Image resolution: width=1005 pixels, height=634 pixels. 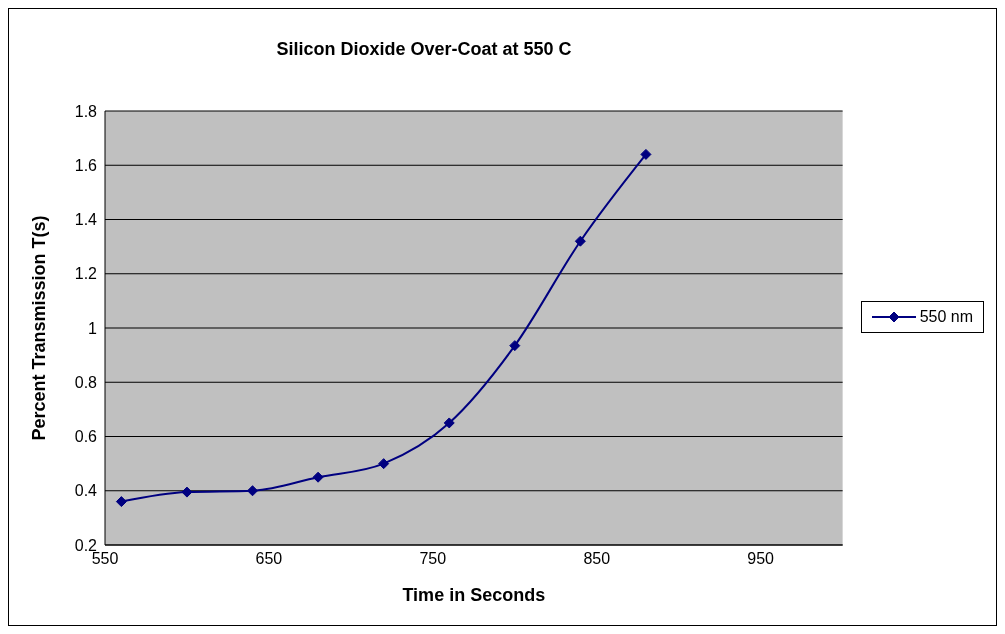 What do you see at coordinates (86, 491) in the screenshot?
I see `y-tick-label: 0.4` at bounding box center [86, 491].